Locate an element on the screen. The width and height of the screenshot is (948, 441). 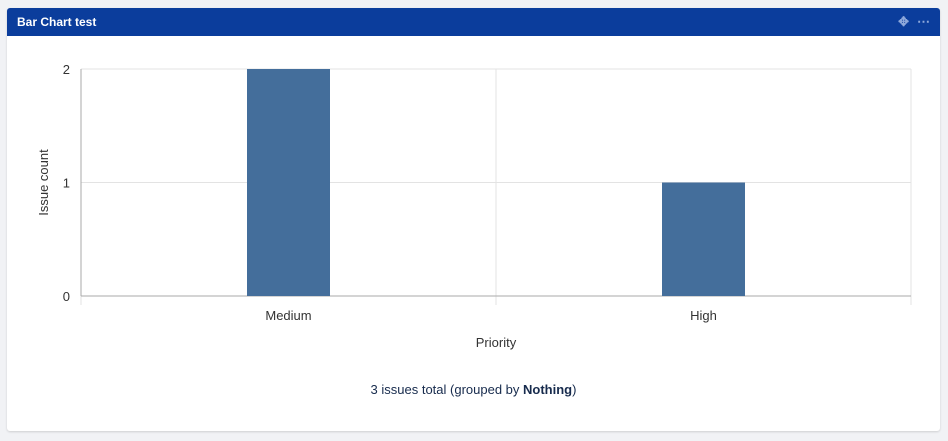
summary: 3 issues total (grouped by Nothing) is located at coordinates (473, 389).